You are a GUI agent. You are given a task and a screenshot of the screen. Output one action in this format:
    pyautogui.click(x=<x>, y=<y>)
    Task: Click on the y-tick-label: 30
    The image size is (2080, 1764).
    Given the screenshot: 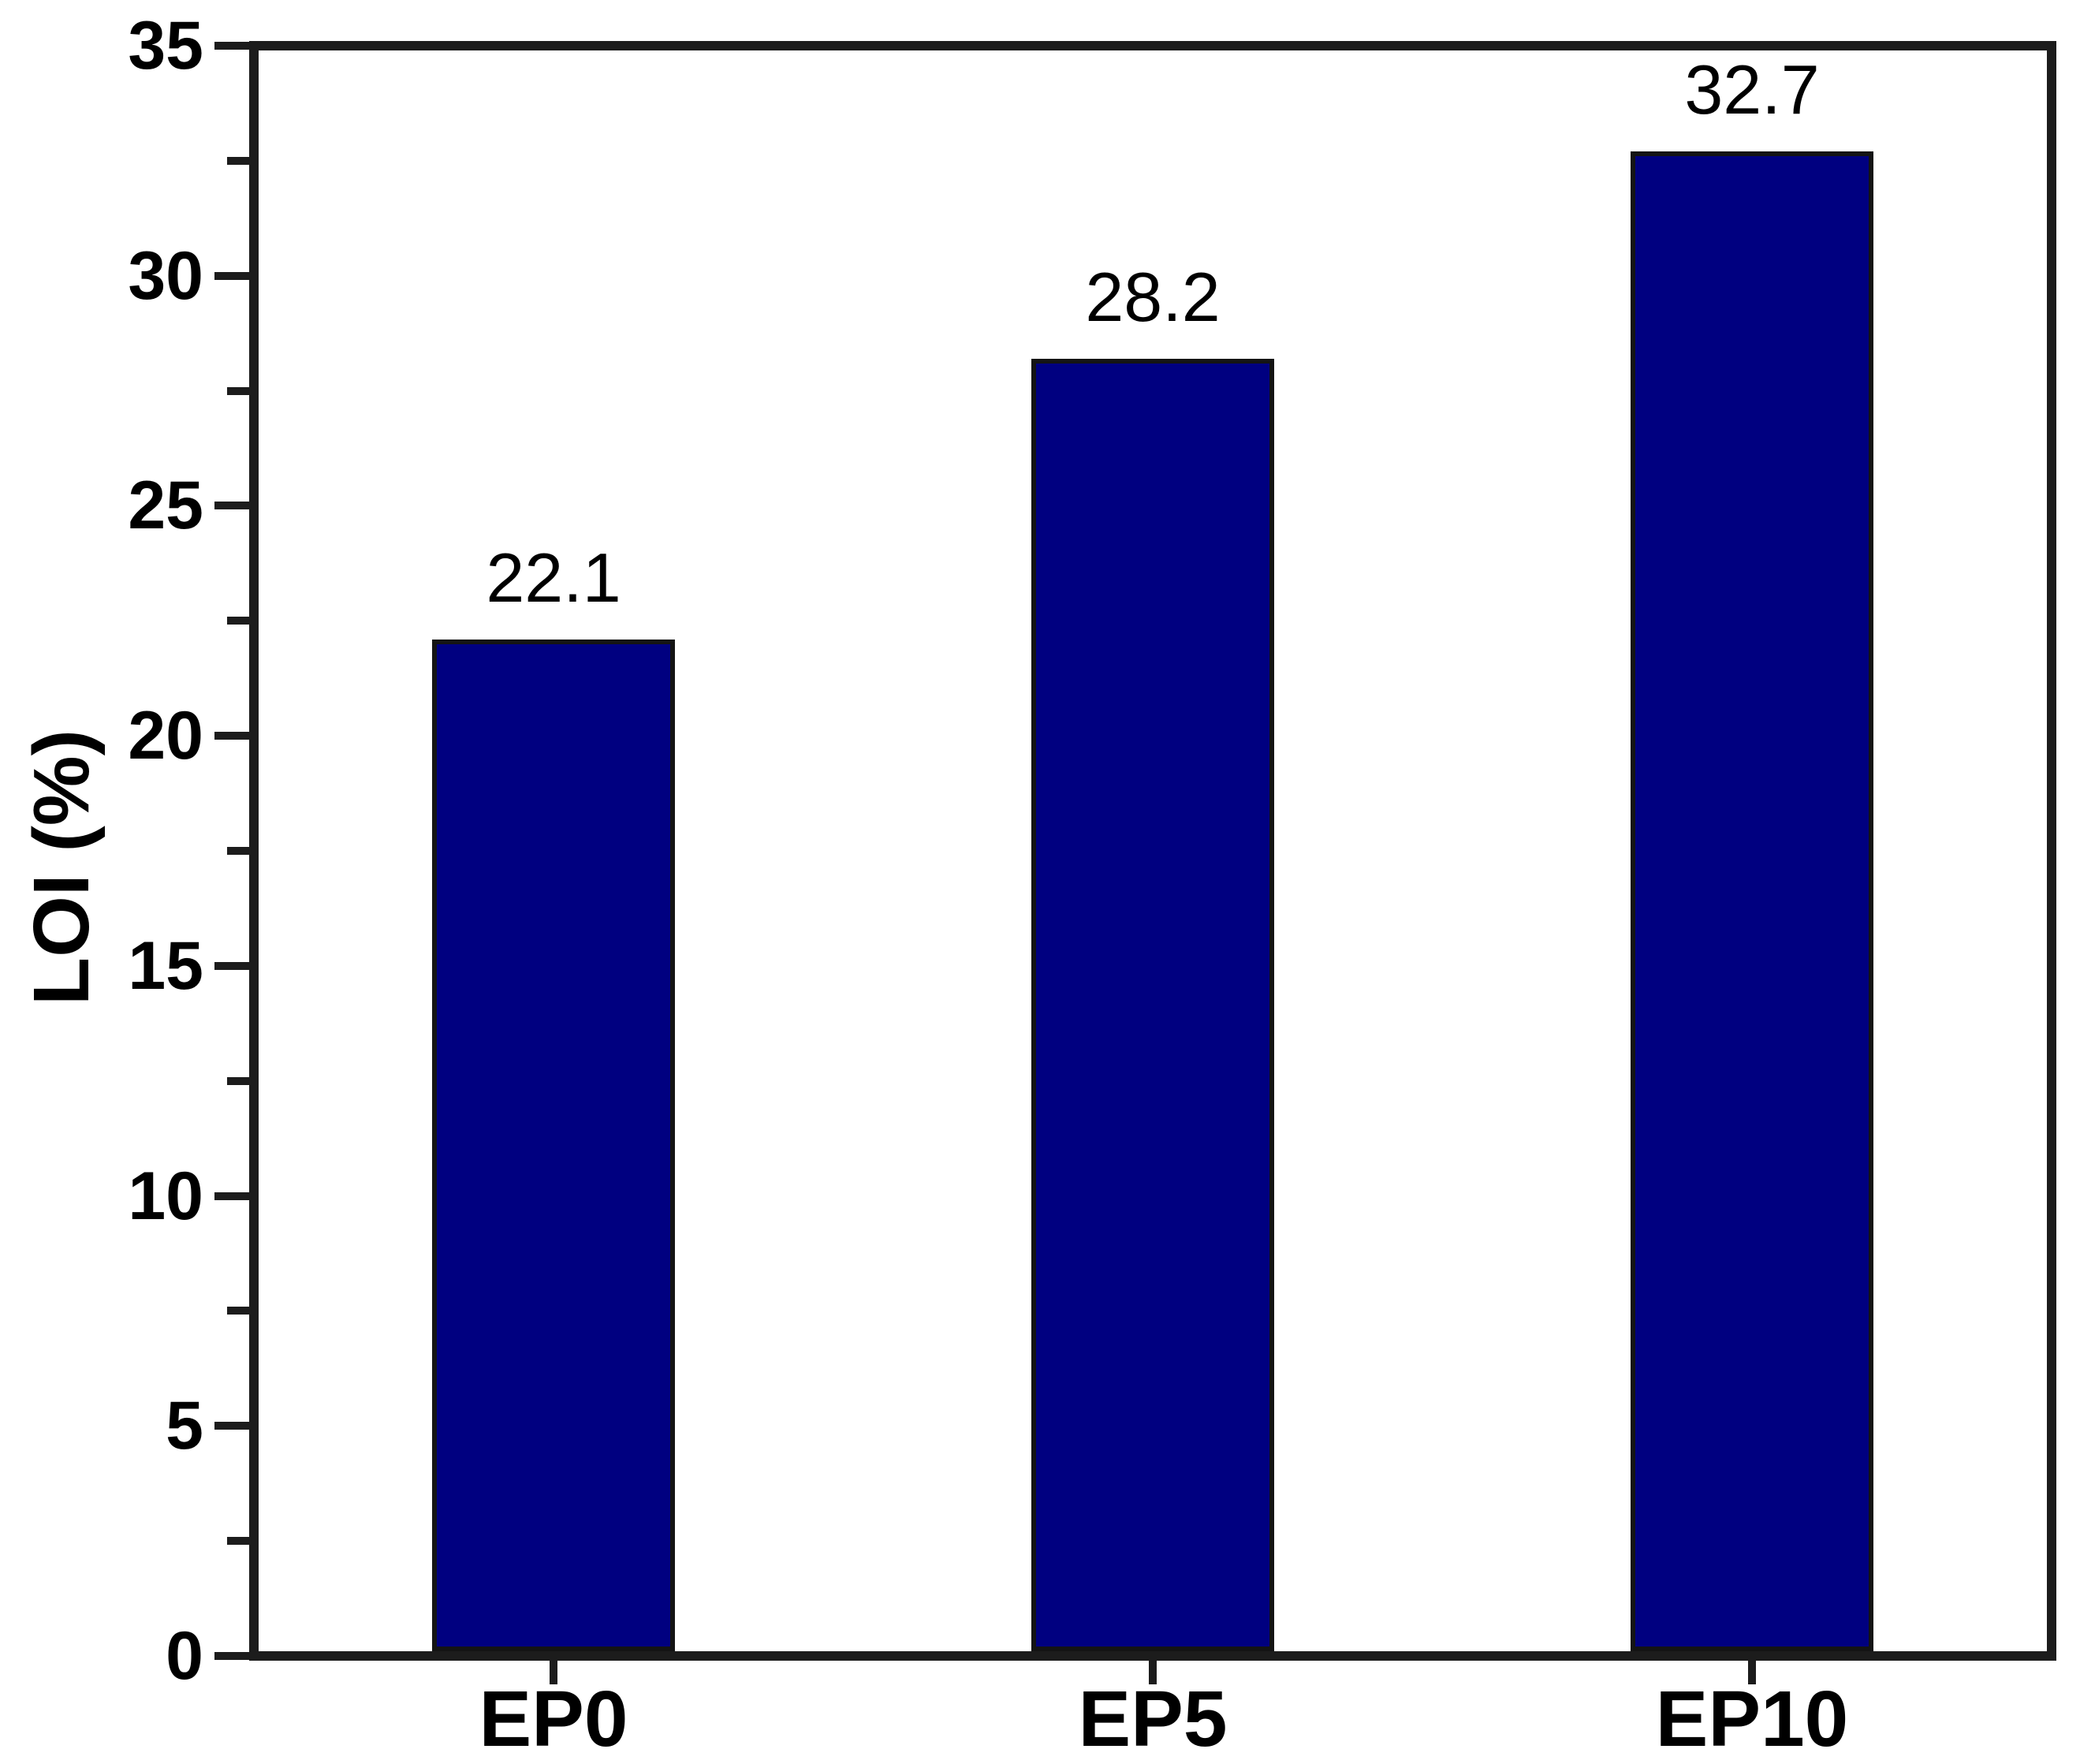 What is the action you would take?
    pyautogui.click(x=165, y=275)
    